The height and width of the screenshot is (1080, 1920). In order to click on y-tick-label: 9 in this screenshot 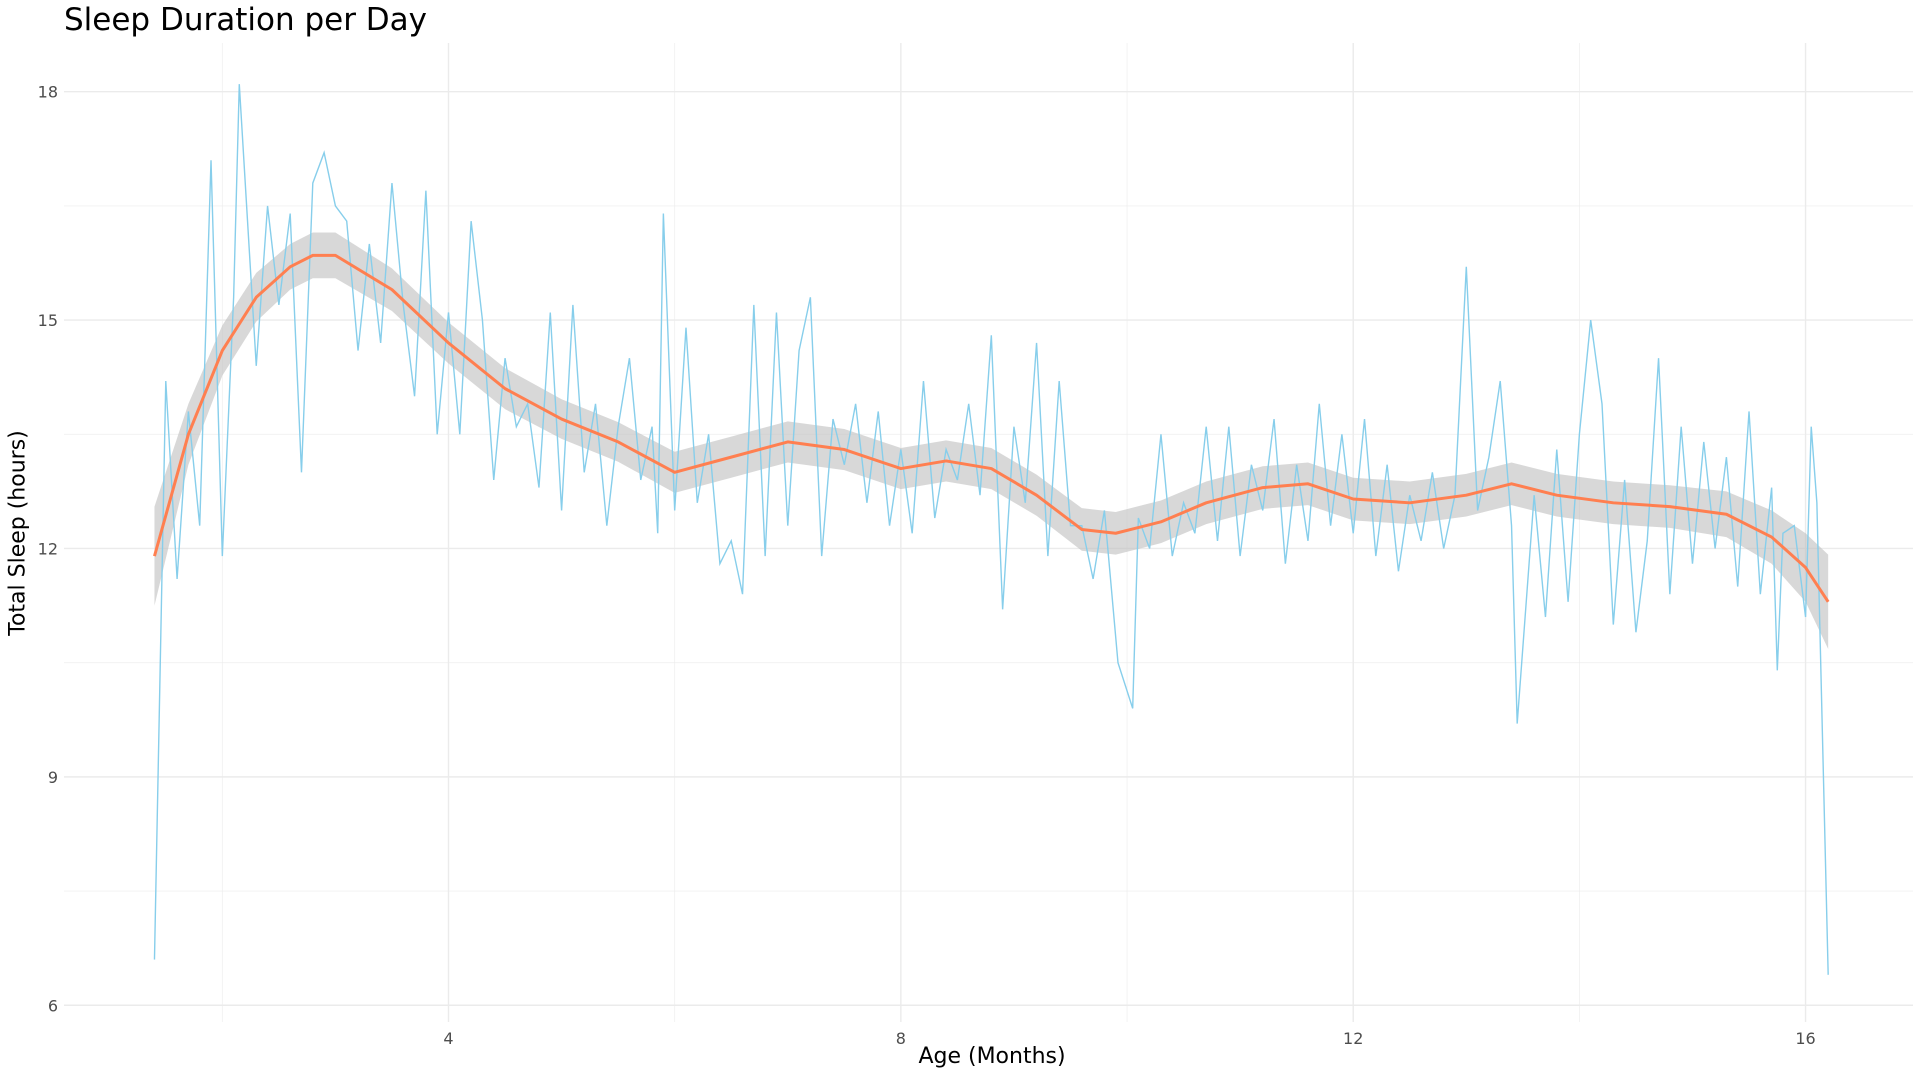, I will do `click(53, 777)`.